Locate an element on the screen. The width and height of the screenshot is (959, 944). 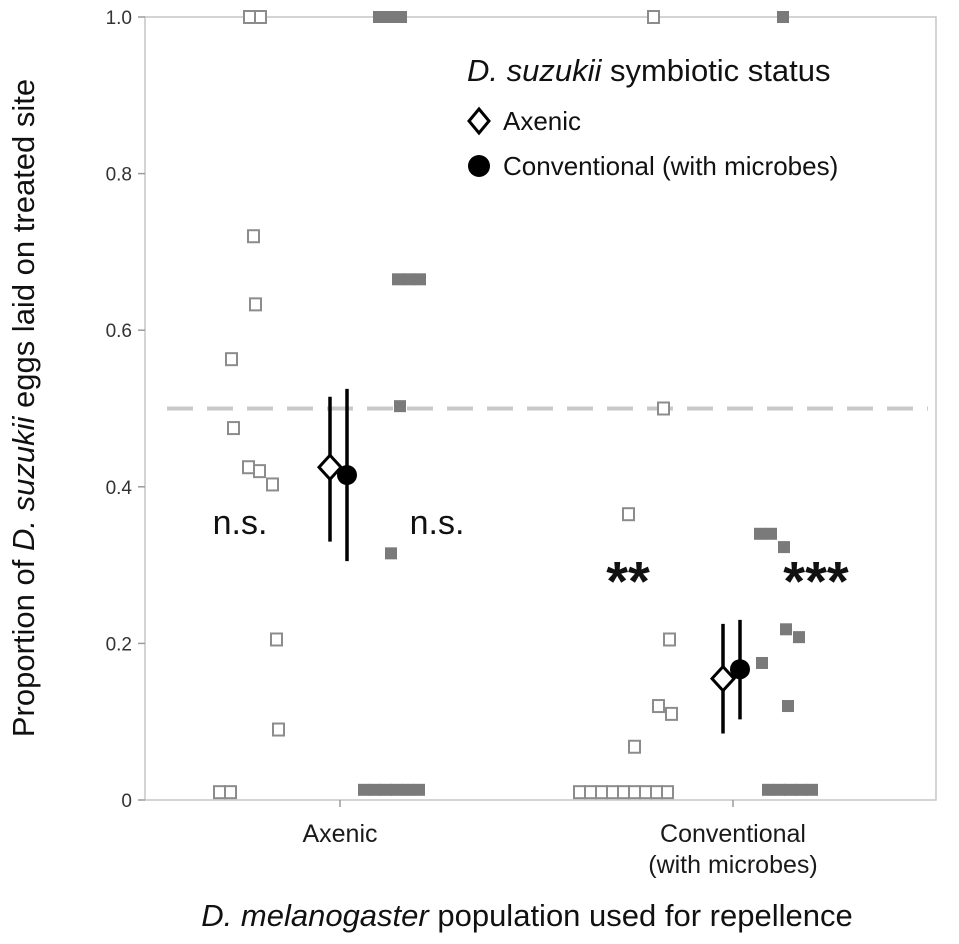
x-axis-title-species: D. melanogaster is located at coordinates (315, 915).